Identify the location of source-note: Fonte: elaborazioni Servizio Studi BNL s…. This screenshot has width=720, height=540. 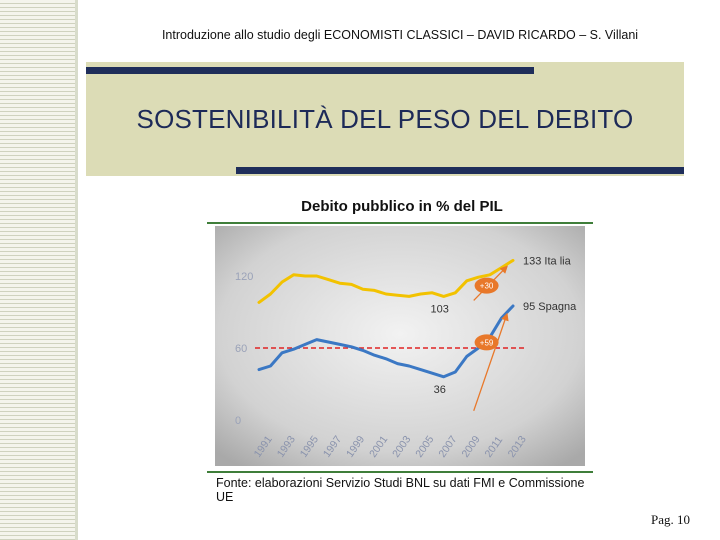
(400, 490).